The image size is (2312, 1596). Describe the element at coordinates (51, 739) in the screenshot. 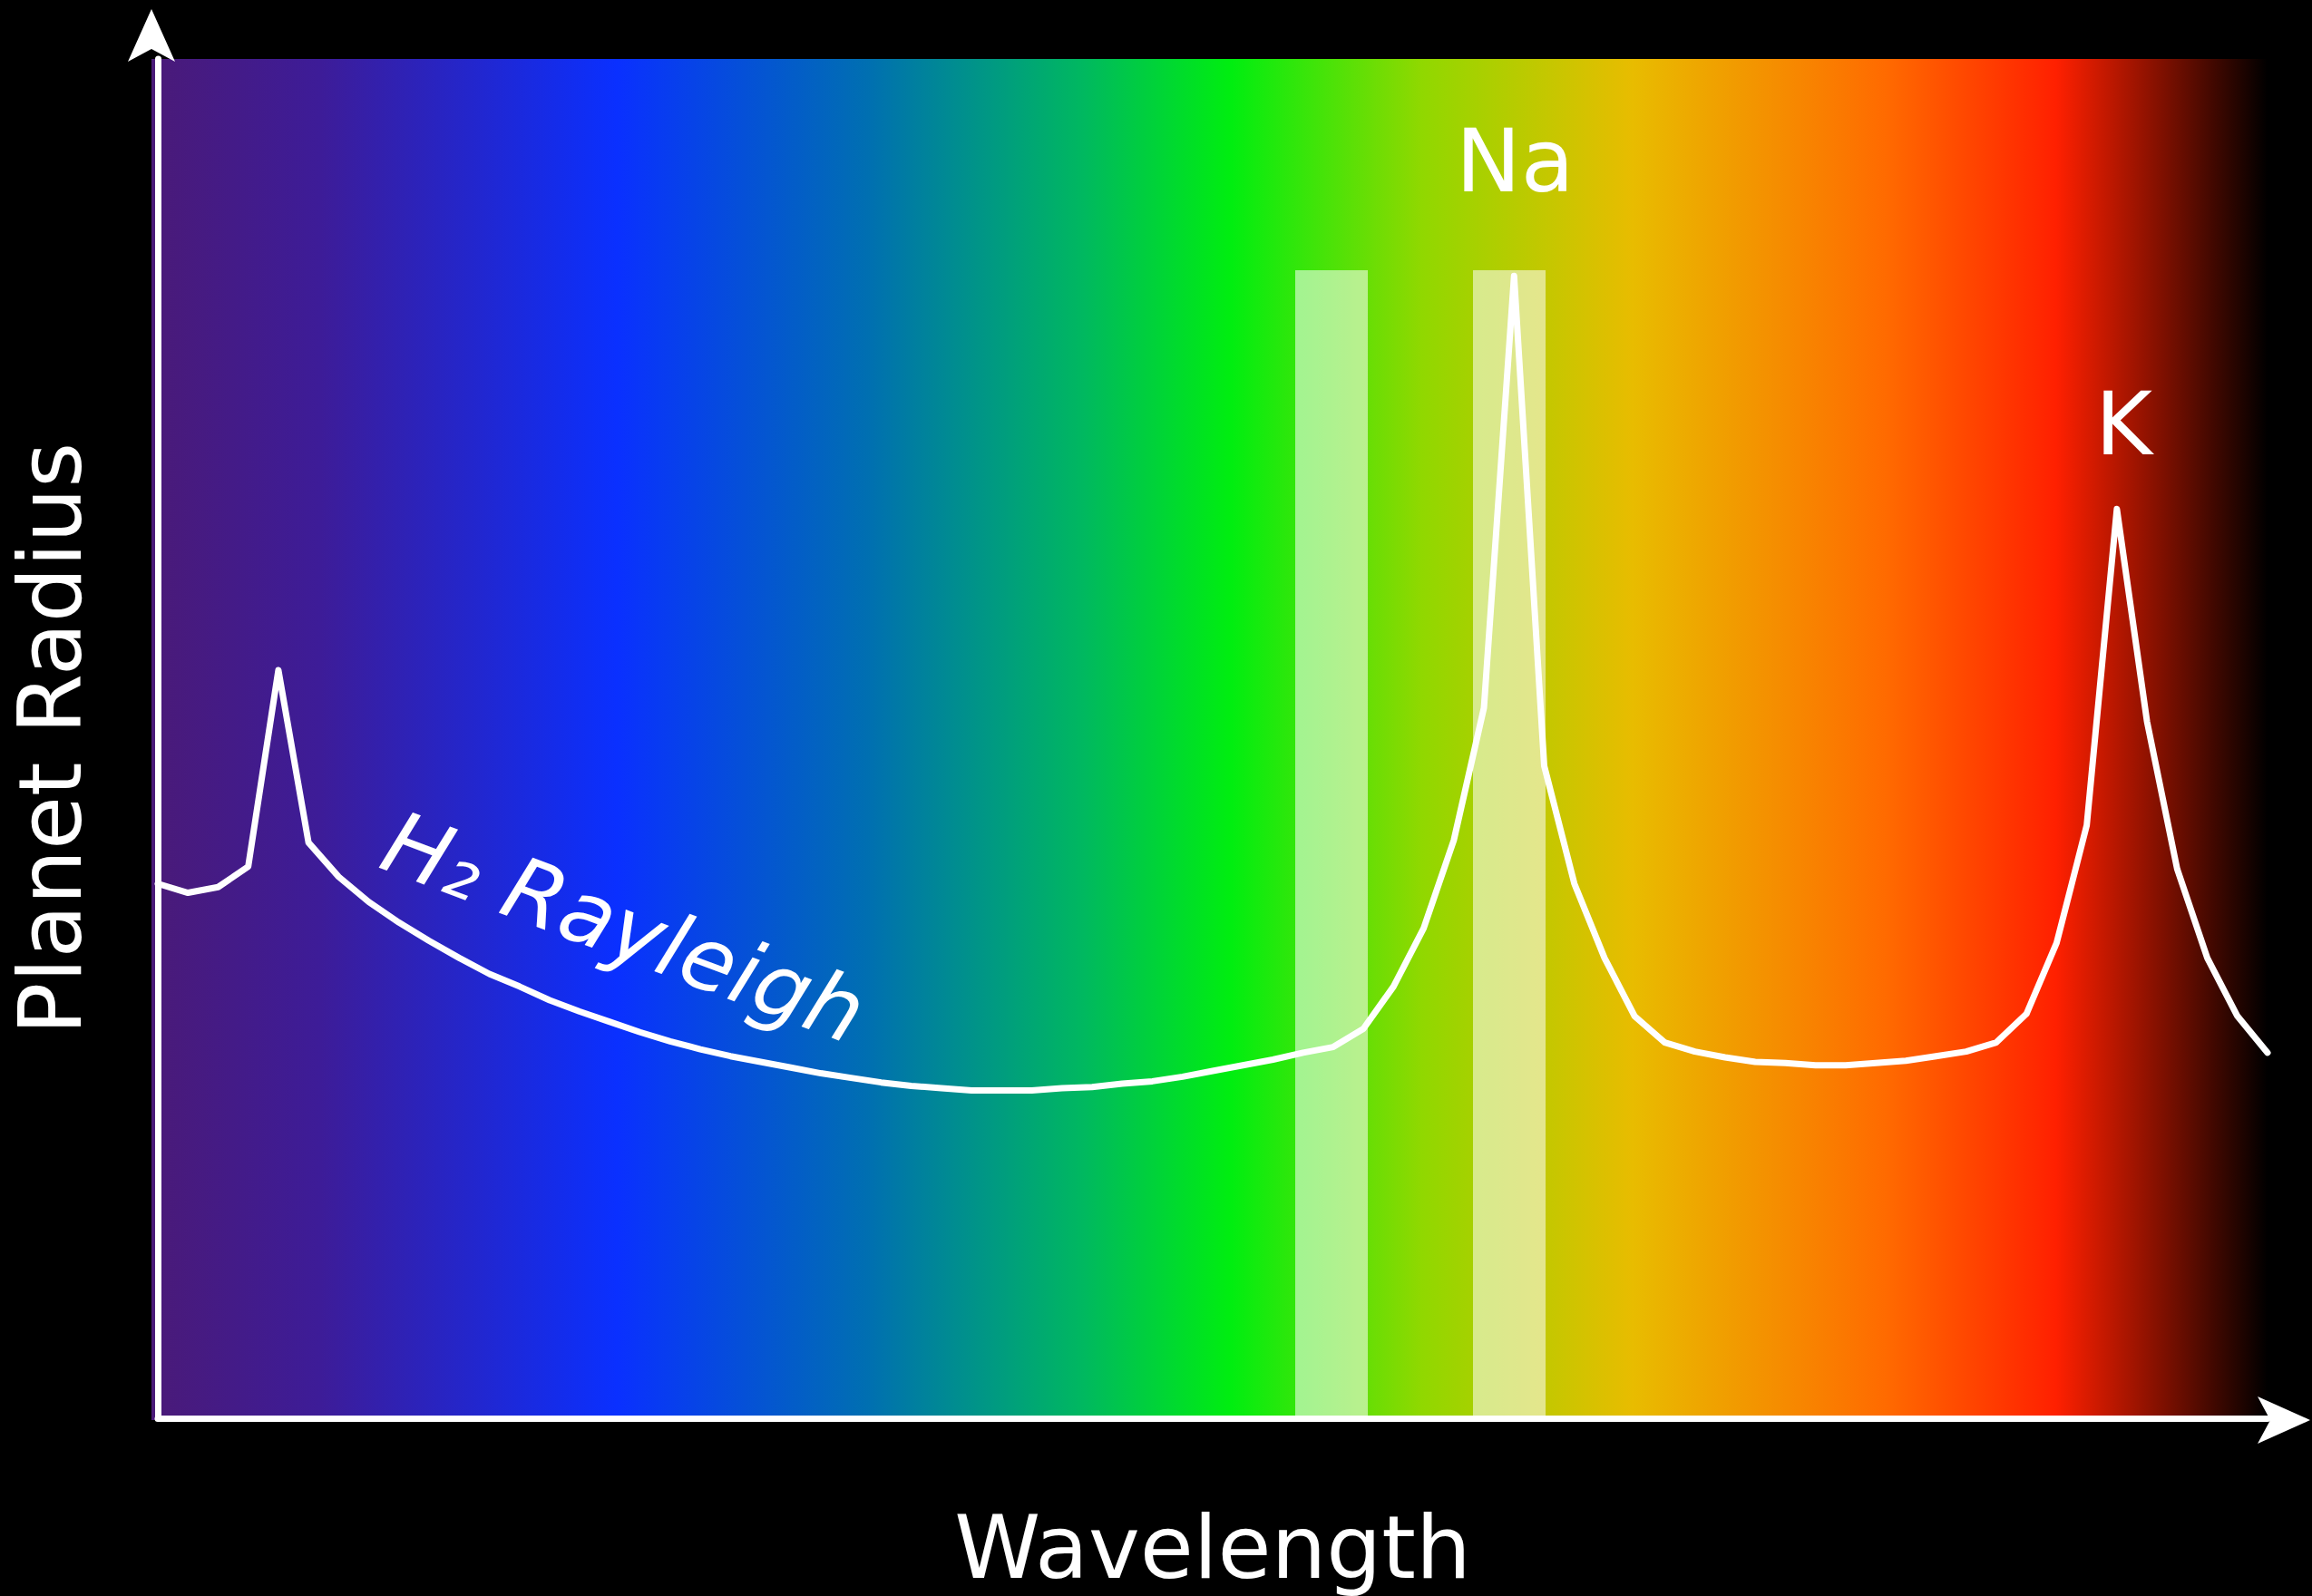

I see `y-axis-title: Planet Radius` at that location.